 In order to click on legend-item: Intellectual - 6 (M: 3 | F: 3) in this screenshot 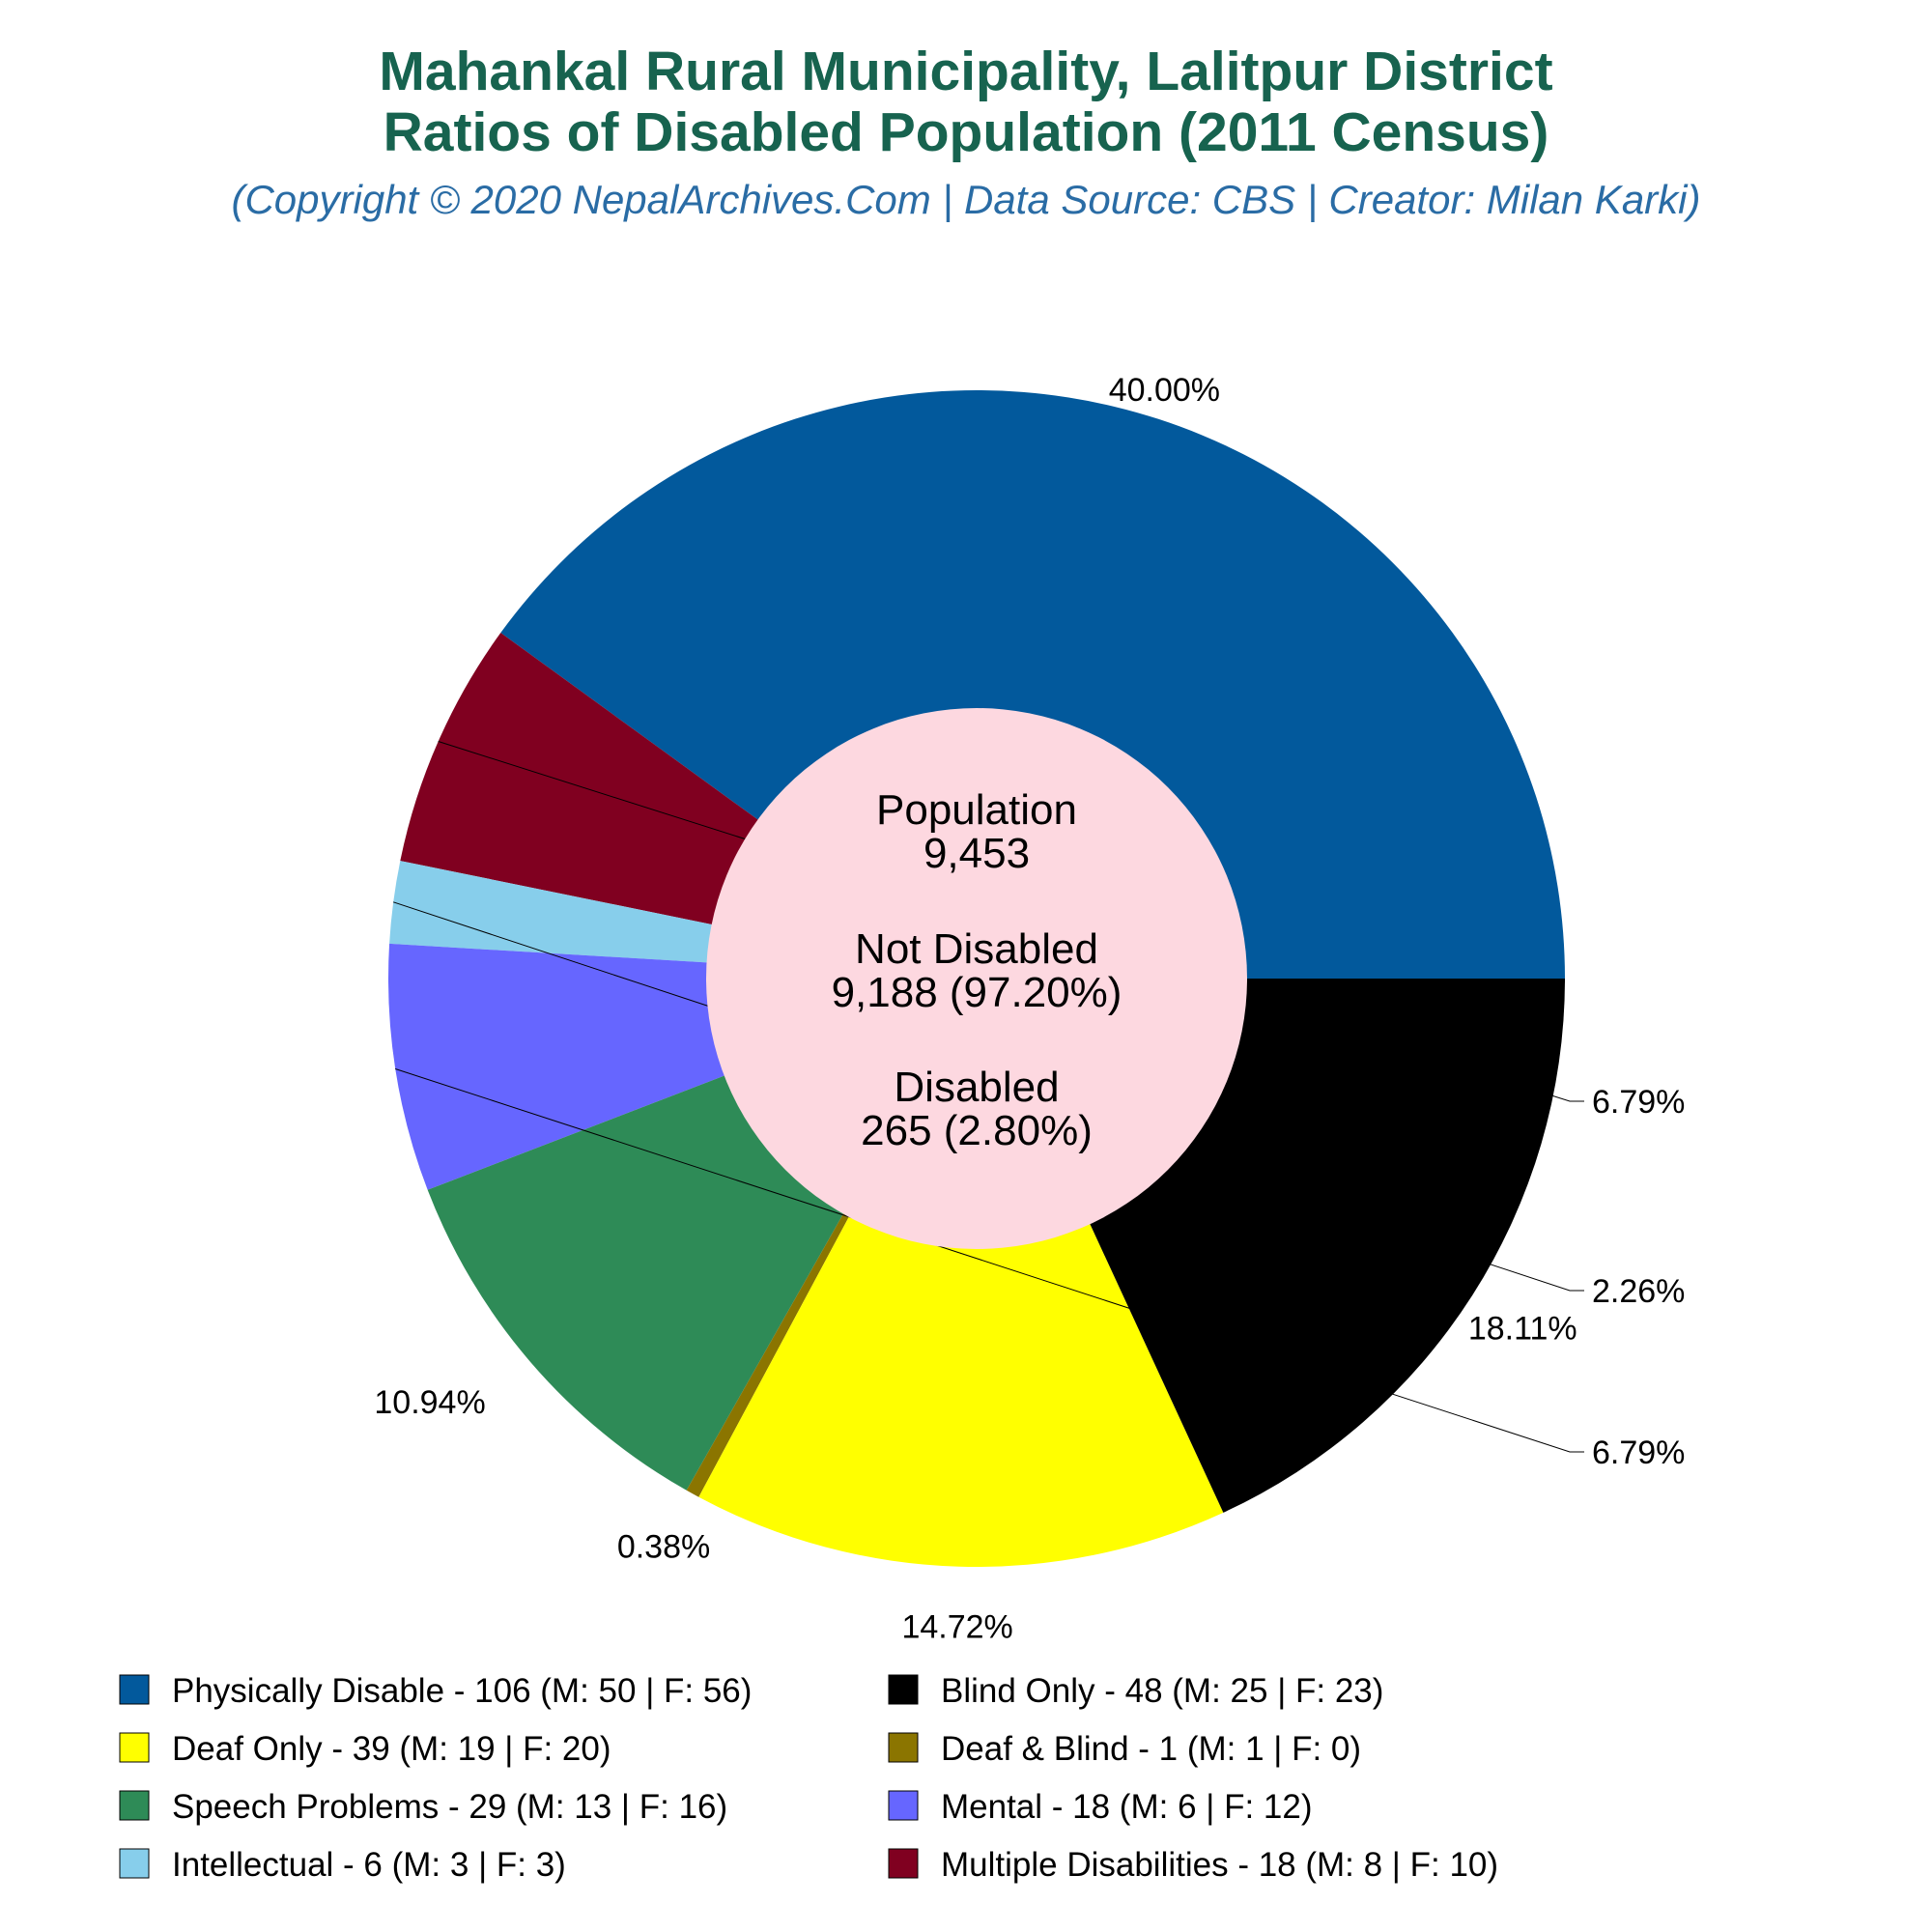, I will do `click(342, 1865)`.